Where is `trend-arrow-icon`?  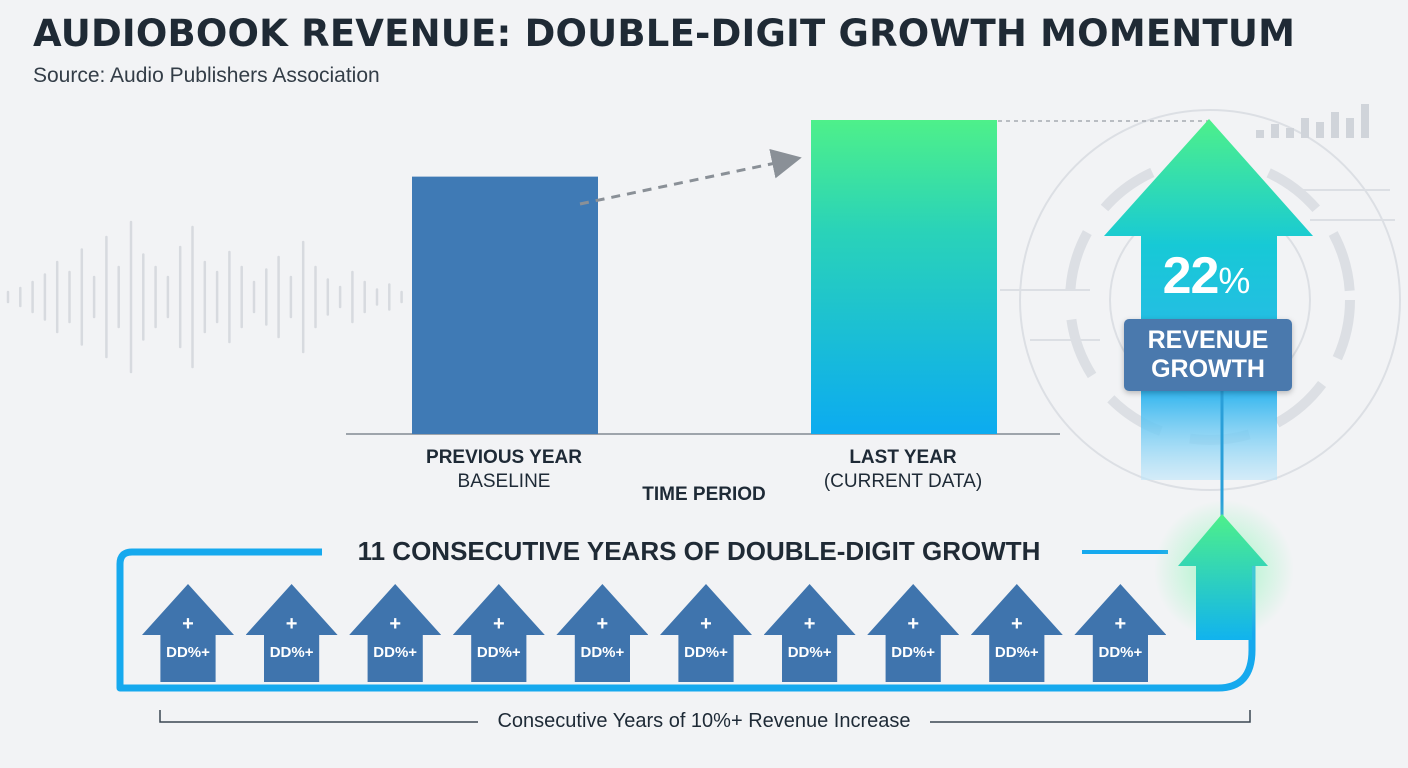
trend-arrow-icon is located at coordinates (690, 177).